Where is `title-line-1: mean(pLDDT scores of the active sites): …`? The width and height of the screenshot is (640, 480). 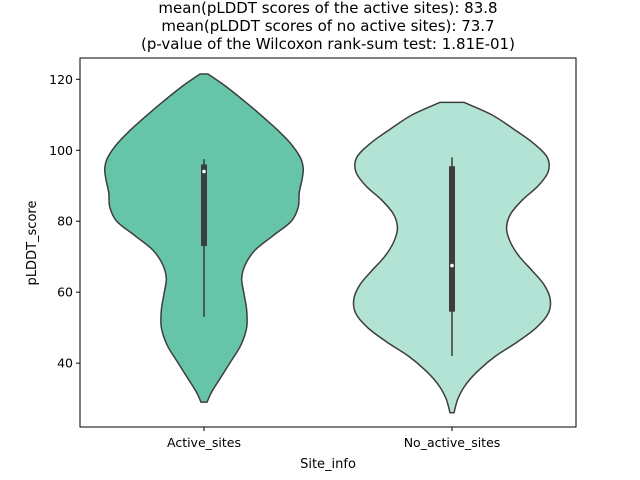 title-line-1: mean(pLDDT scores of the active sites): … is located at coordinates (327, 8).